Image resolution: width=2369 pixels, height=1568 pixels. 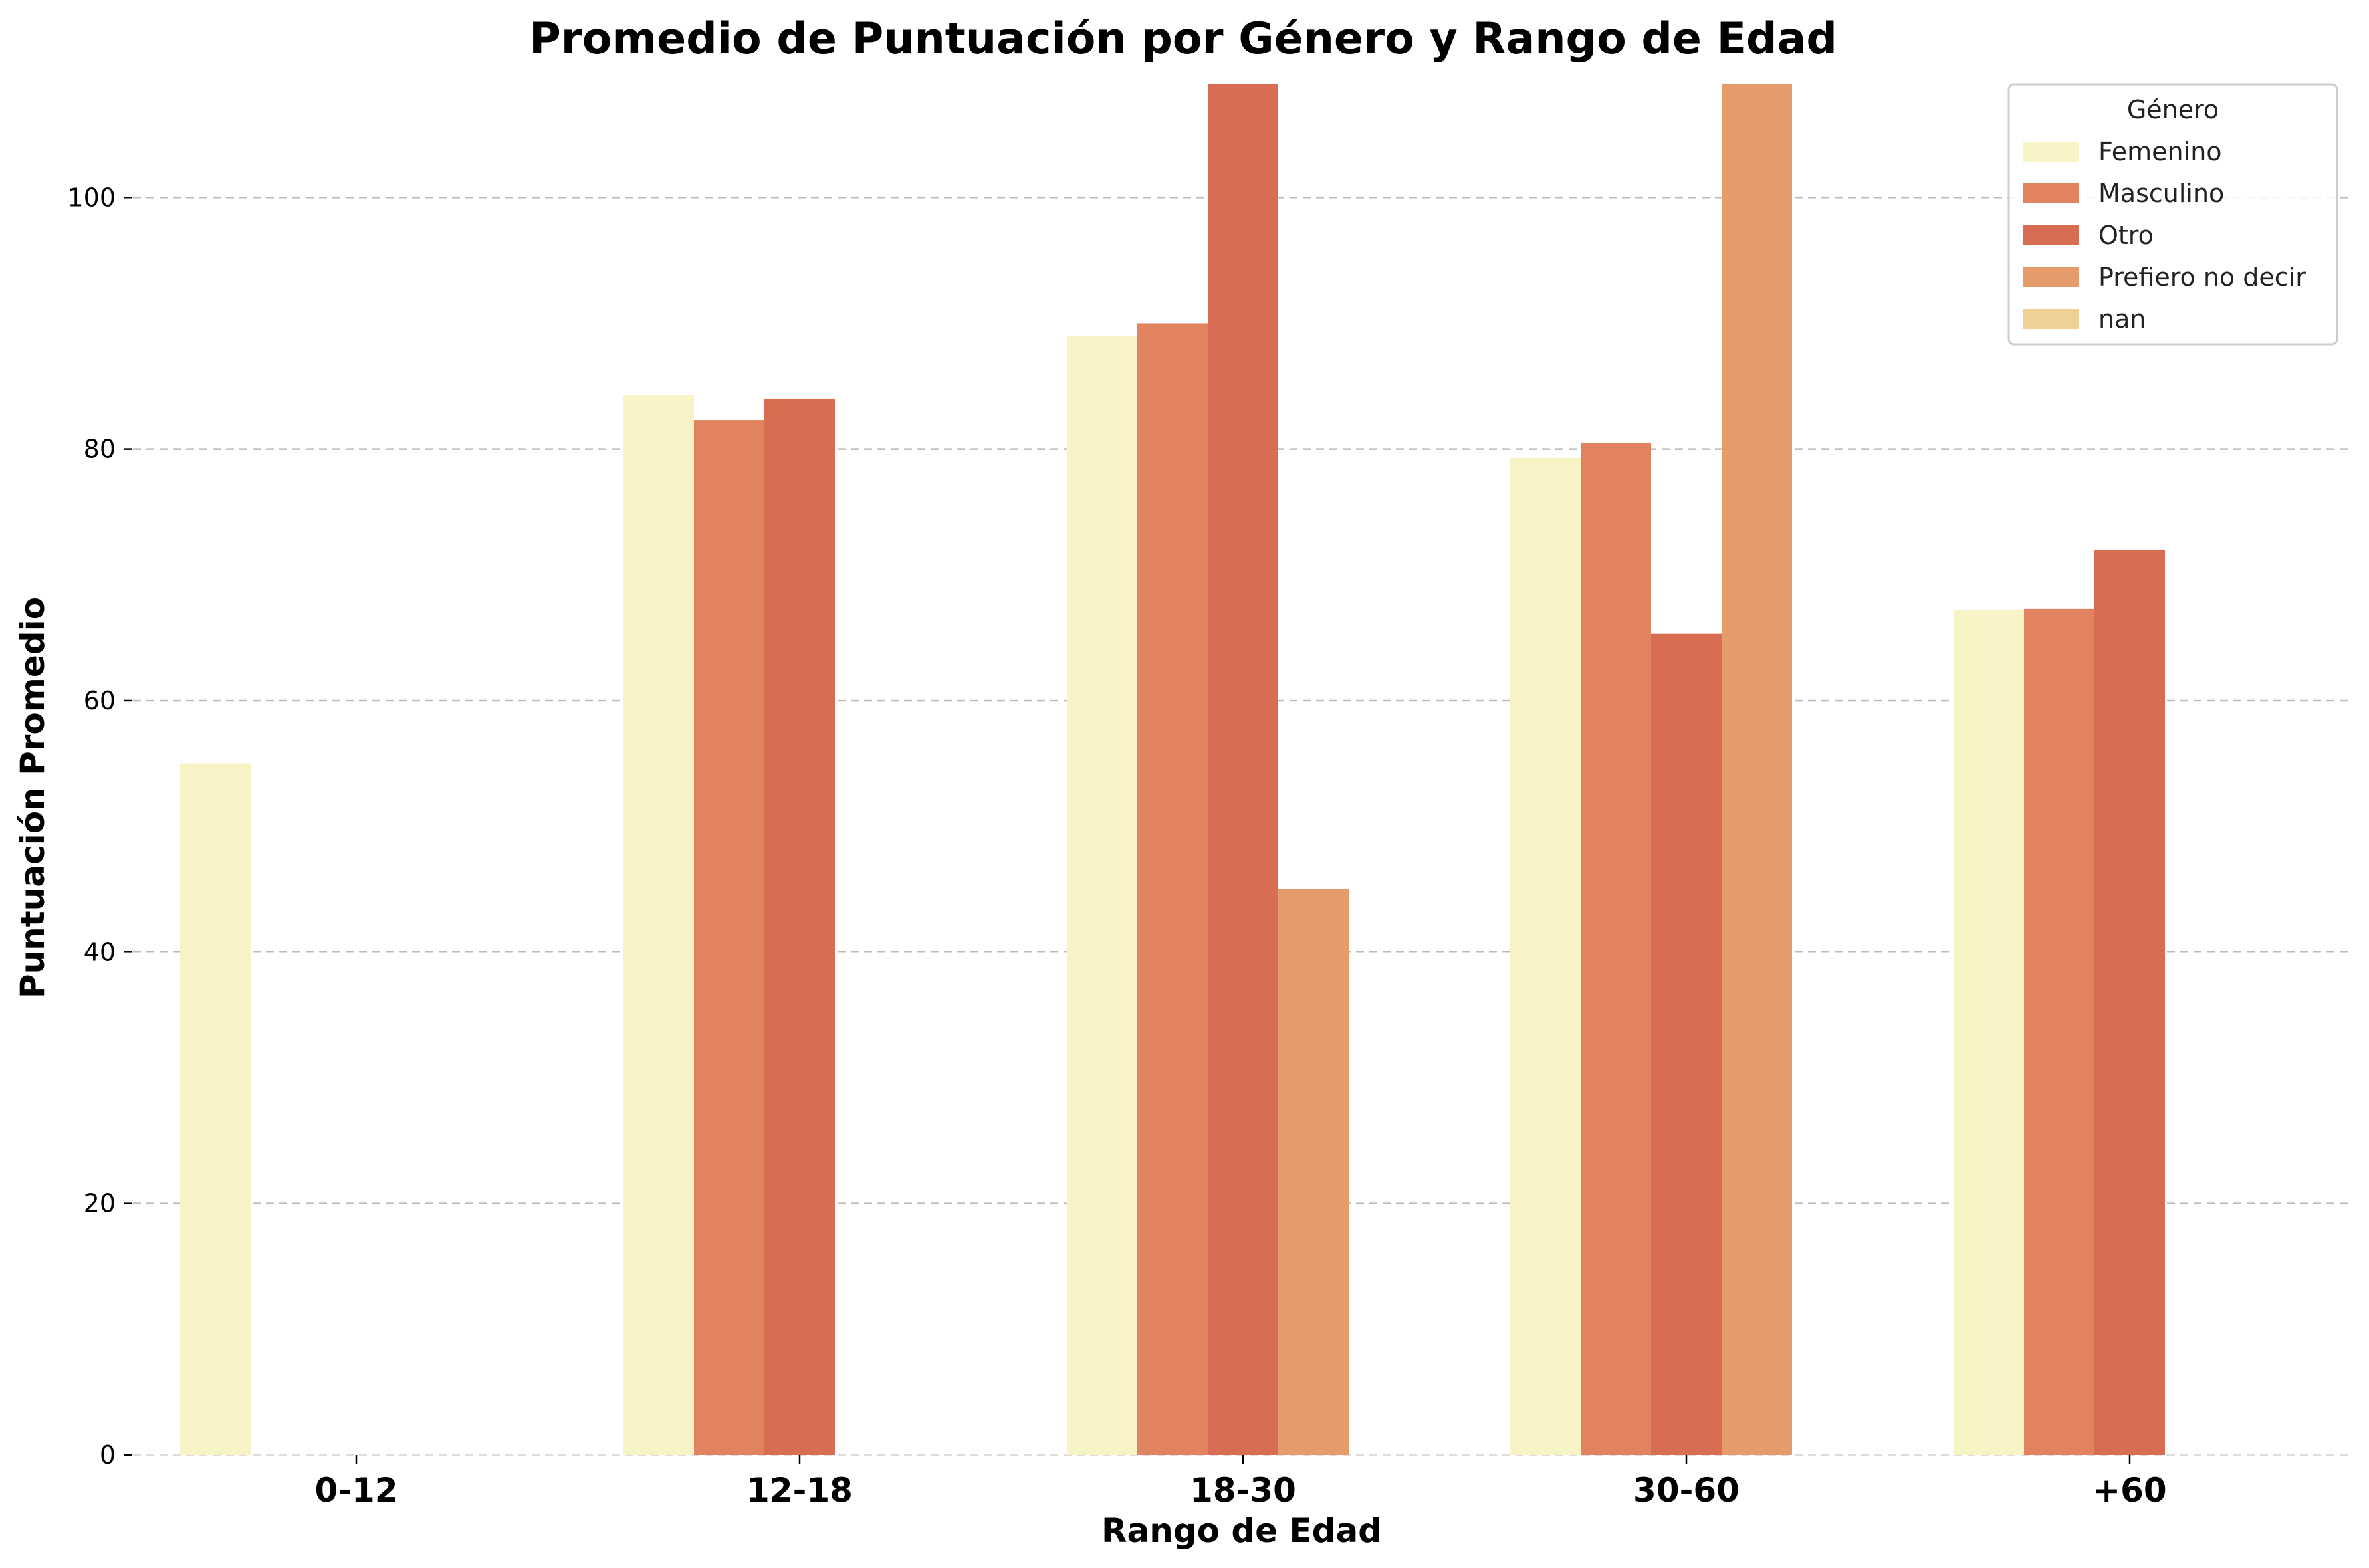 I want to click on x-tick-label: 18-30, so click(x=1243, y=1490).